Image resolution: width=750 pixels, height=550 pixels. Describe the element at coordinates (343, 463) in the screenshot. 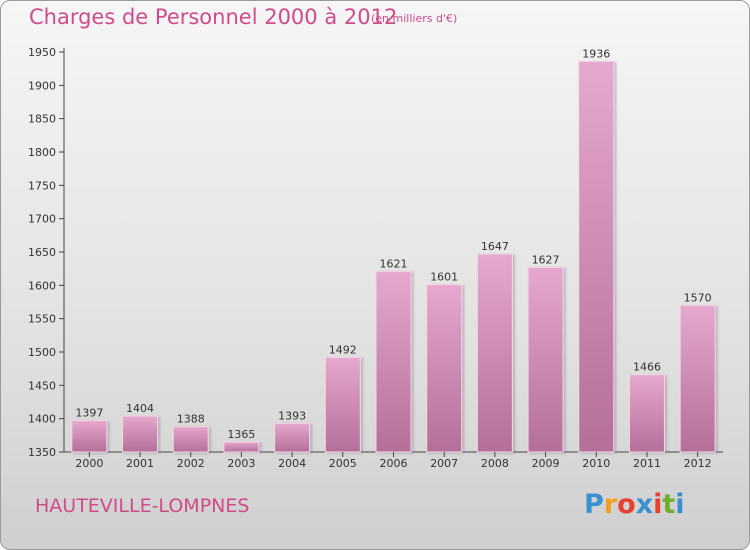

I see `x-tick-label: 2005` at that location.